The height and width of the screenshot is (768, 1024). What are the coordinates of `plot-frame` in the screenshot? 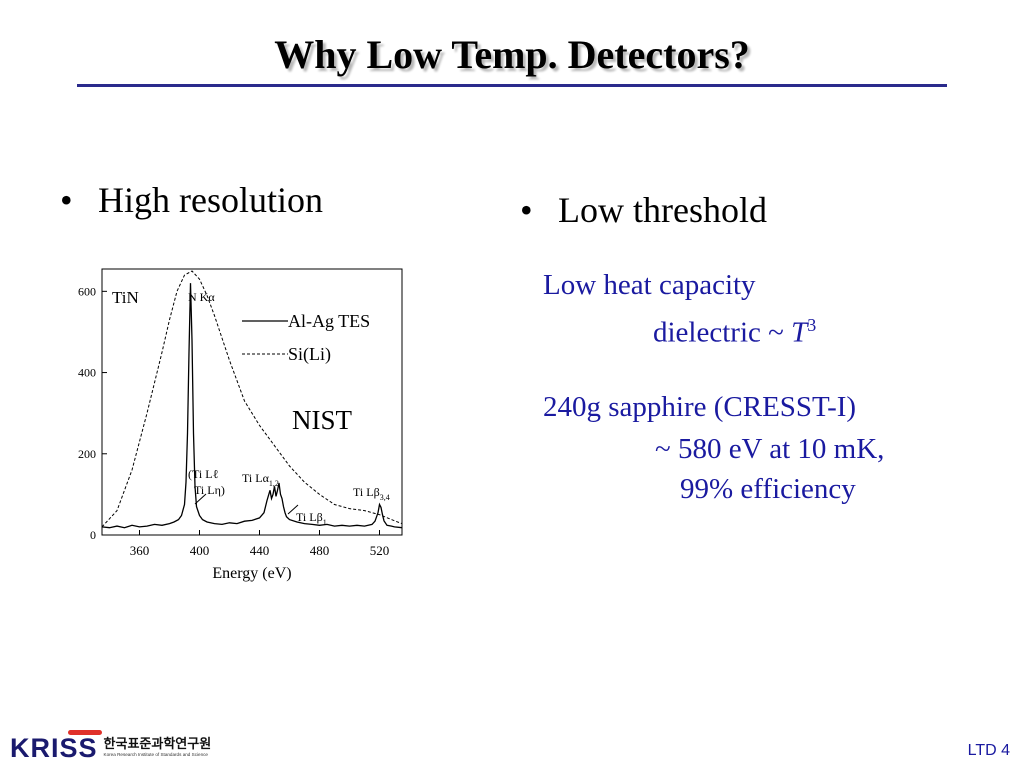 It's located at (252, 402).